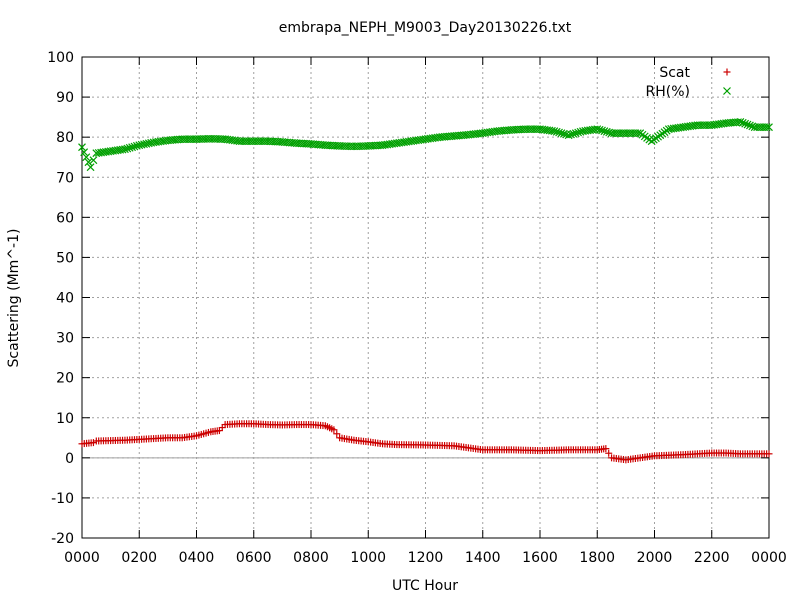 This screenshot has height=600, width=800. I want to click on legend: Scat RH(%), so click(688, 82).